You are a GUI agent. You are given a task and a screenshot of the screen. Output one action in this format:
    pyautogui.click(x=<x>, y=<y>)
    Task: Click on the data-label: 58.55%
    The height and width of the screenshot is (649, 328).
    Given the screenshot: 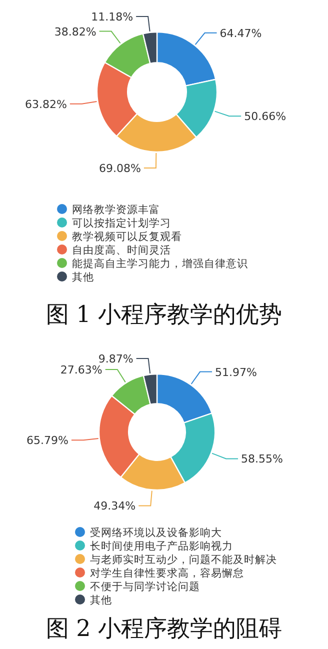 What is the action you would take?
    pyautogui.click(x=262, y=459)
    